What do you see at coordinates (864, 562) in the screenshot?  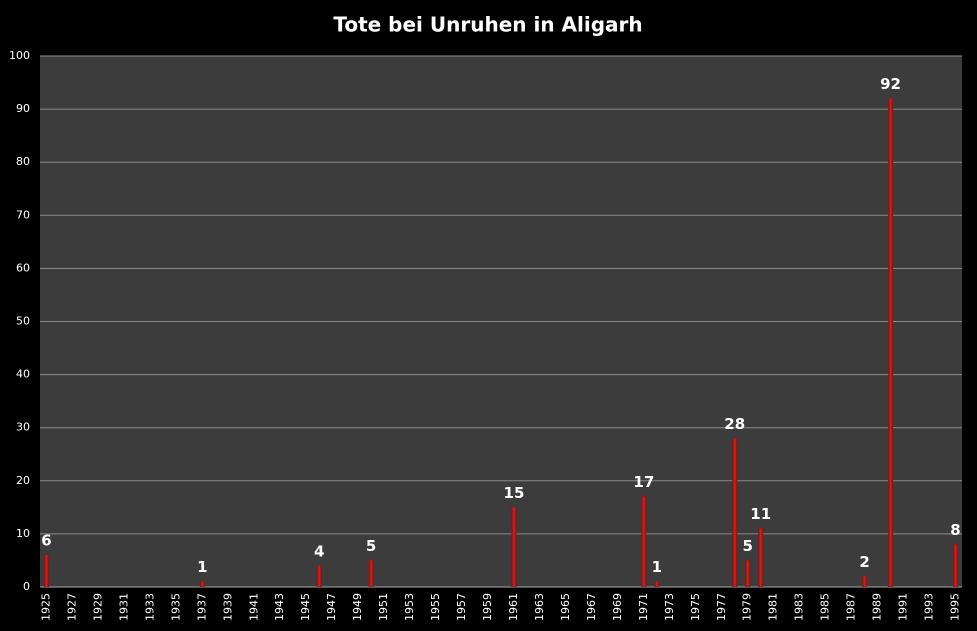 I see `value-label: 2` at bounding box center [864, 562].